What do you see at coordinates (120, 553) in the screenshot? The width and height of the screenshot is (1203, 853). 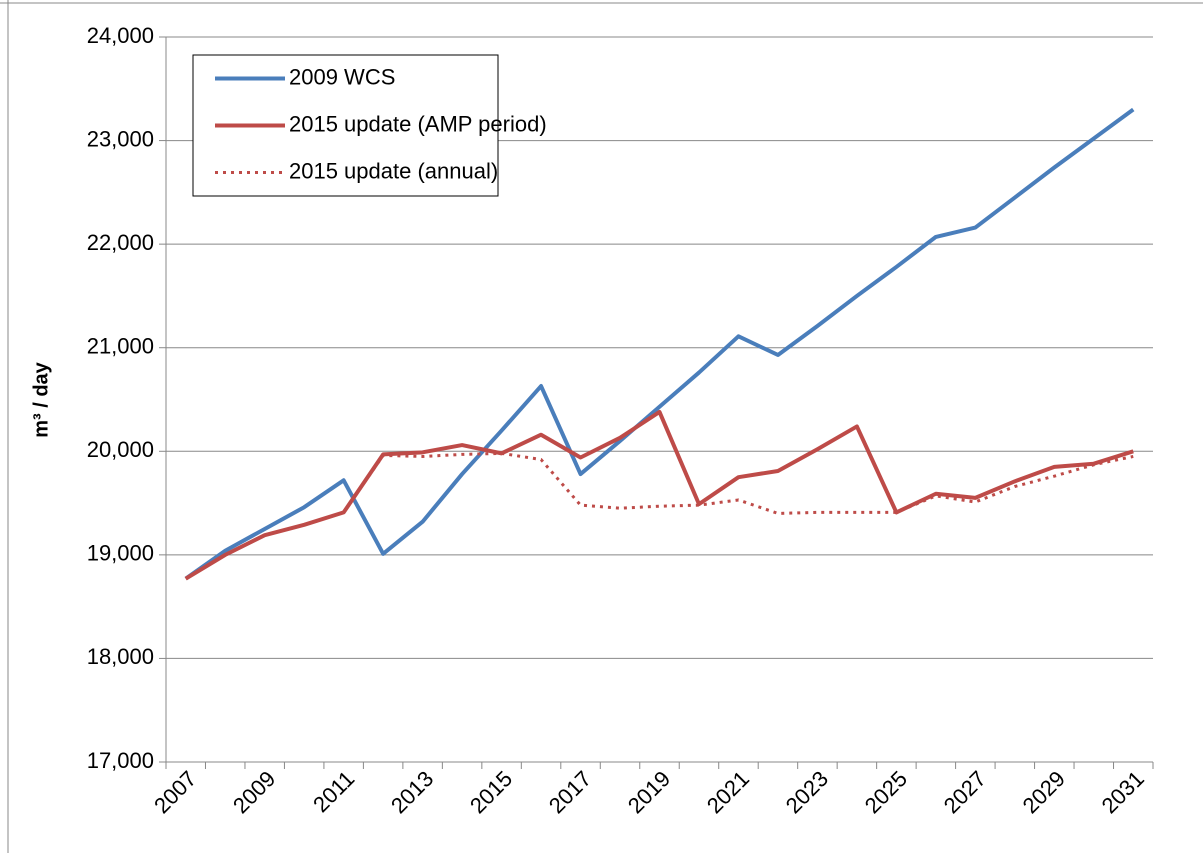 I see `y-tick-label: 19,000` at bounding box center [120, 553].